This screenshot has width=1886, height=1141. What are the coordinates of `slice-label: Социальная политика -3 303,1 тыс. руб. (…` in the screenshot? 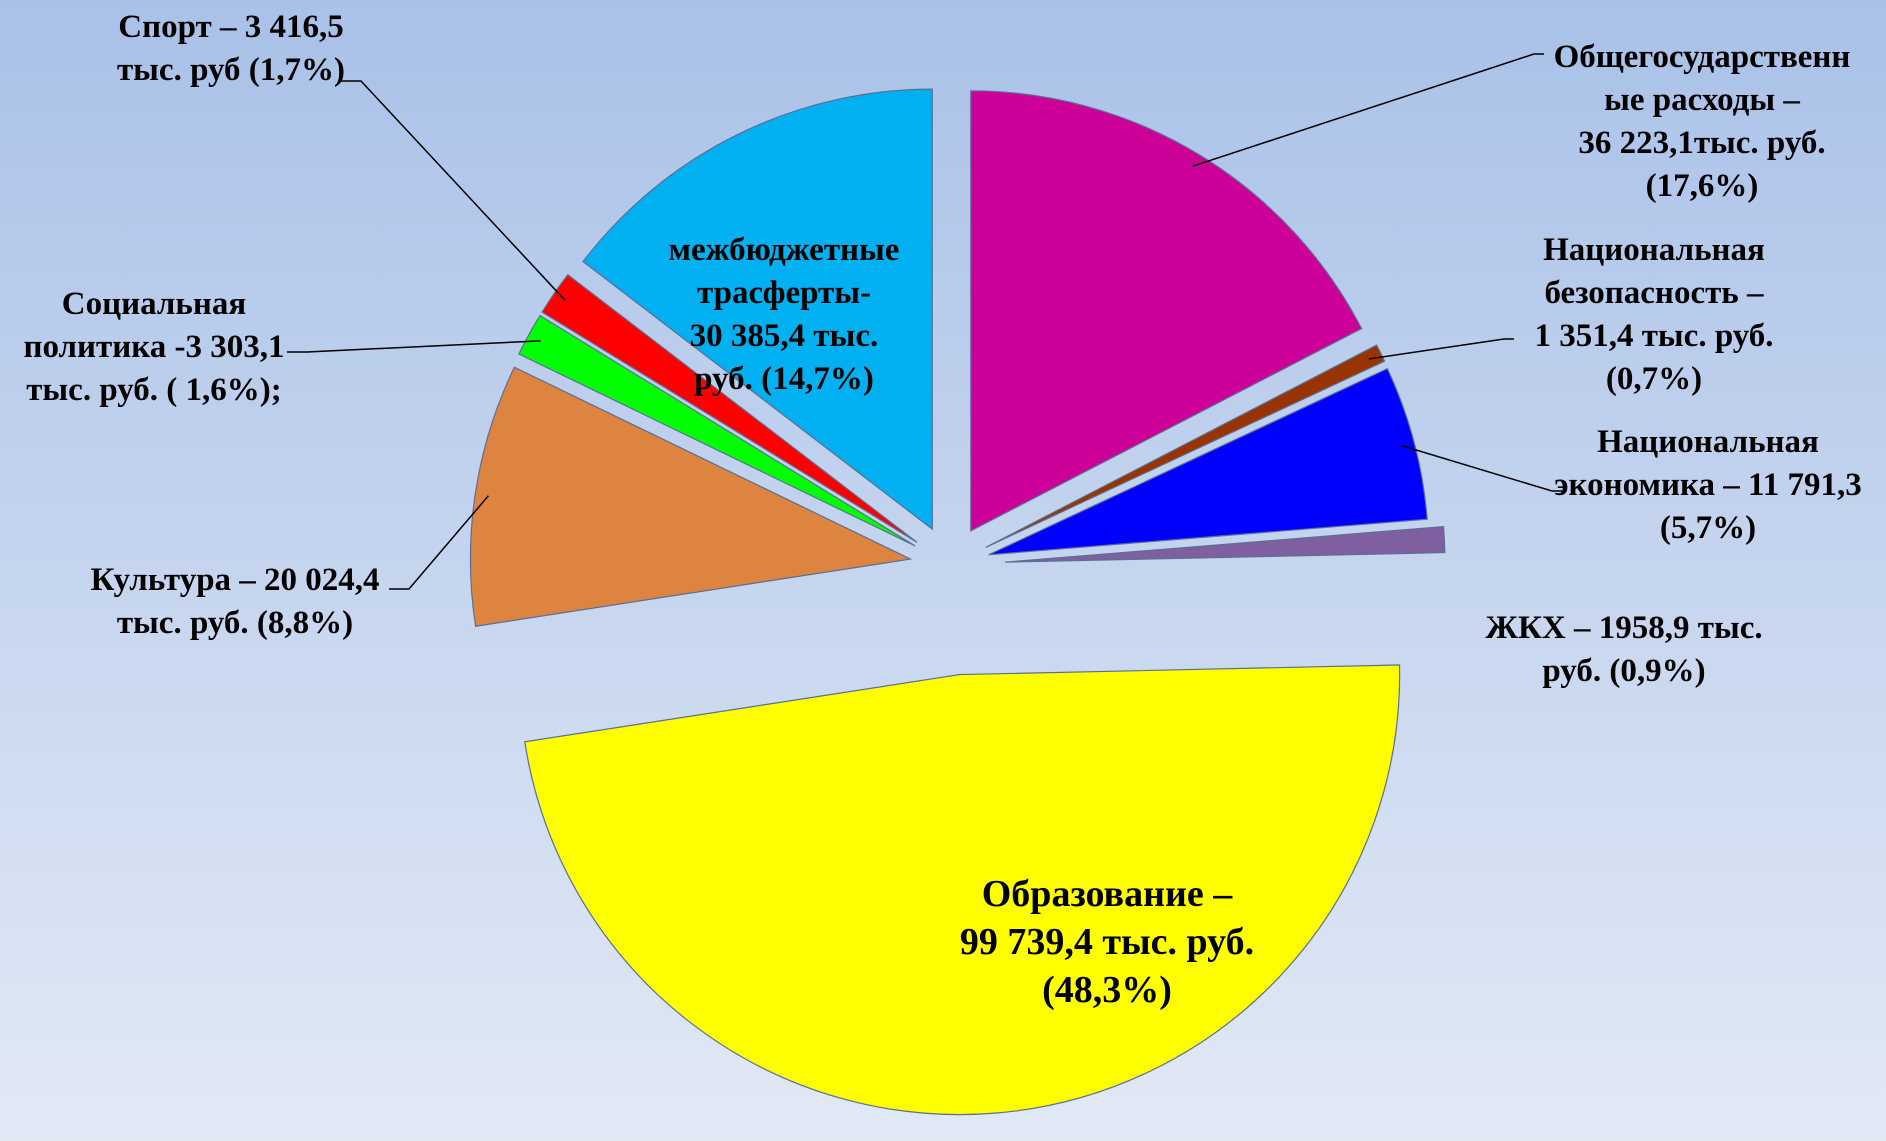 It's located at (154, 347).